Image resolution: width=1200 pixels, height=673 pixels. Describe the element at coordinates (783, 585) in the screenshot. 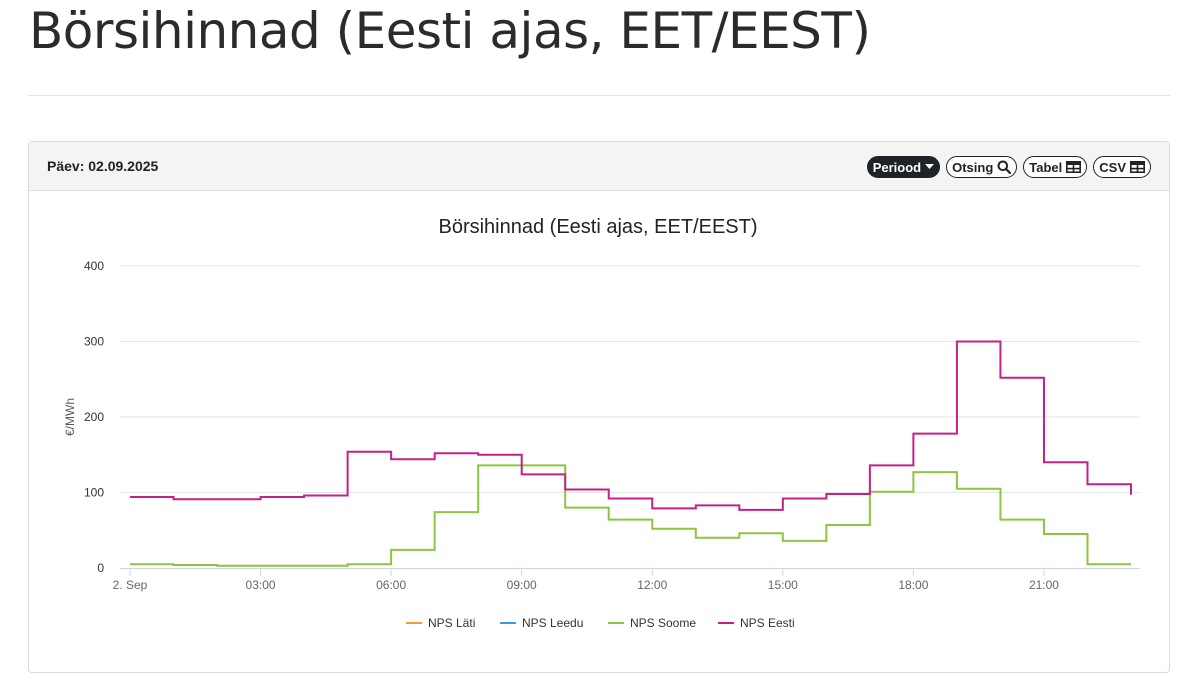

I see `x-tick-label: 15:00` at that location.